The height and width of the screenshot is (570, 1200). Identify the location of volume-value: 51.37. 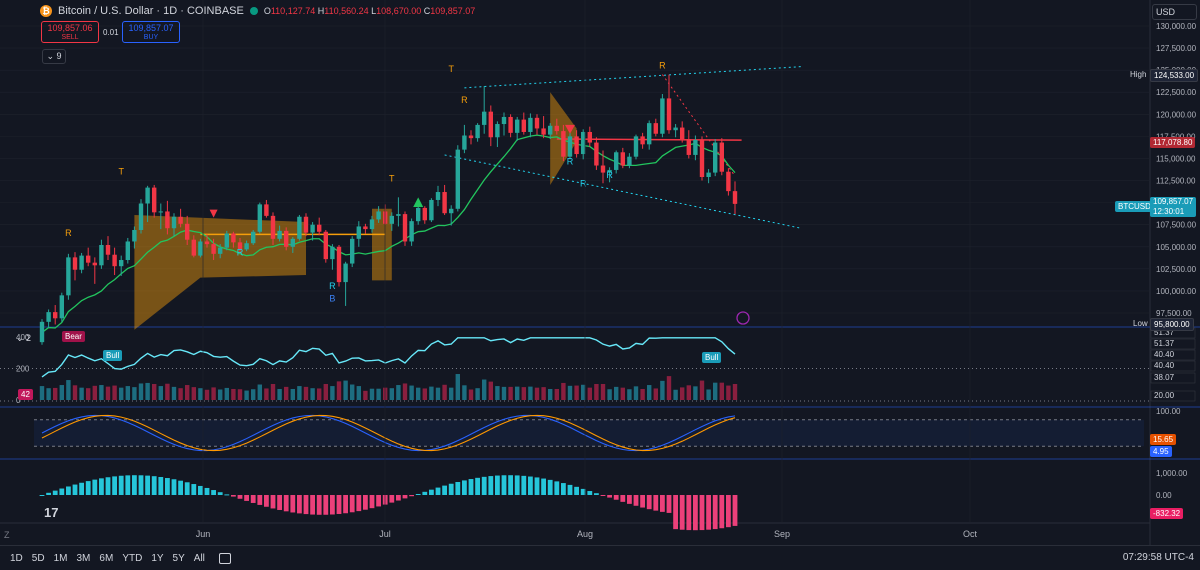
(1164, 332).